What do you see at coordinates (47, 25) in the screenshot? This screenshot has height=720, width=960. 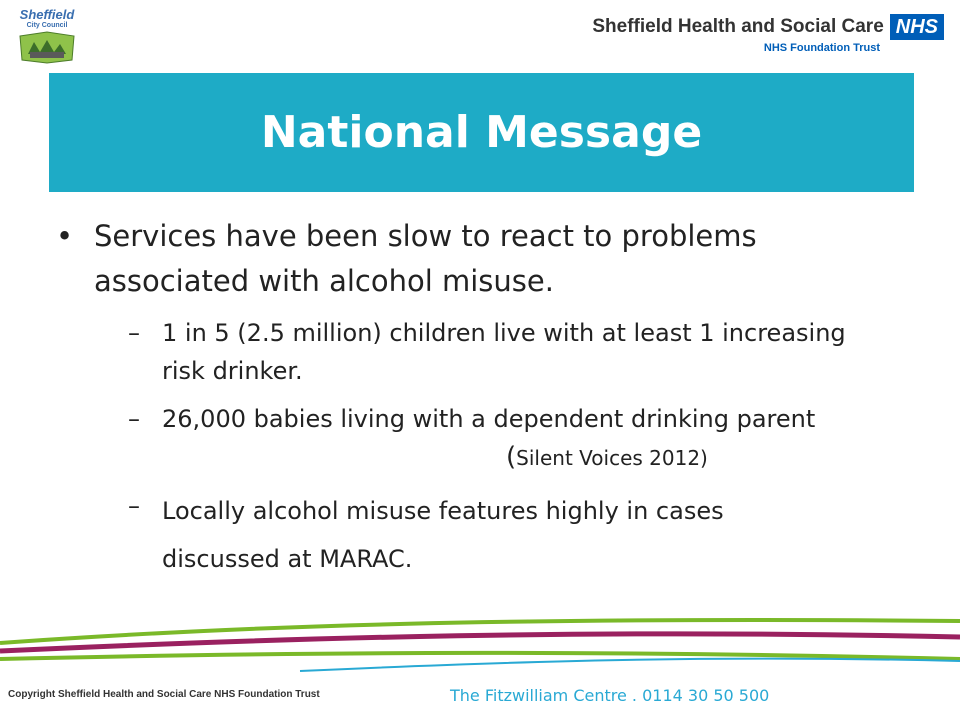 I see `council-logo-subtitle: City Council` at bounding box center [47, 25].